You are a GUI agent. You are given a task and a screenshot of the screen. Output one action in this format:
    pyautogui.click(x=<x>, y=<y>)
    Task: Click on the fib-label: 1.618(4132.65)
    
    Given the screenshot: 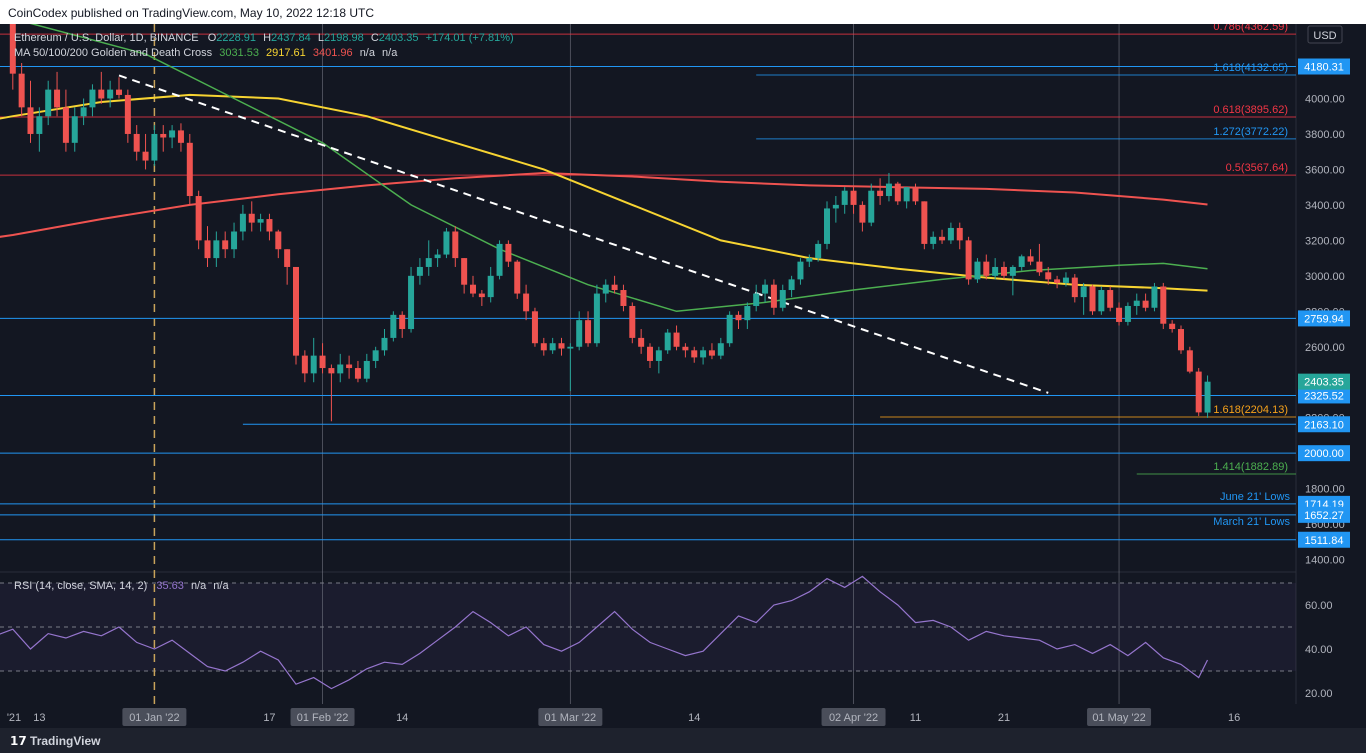 What is the action you would take?
    pyautogui.click(x=1250, y=68)
    